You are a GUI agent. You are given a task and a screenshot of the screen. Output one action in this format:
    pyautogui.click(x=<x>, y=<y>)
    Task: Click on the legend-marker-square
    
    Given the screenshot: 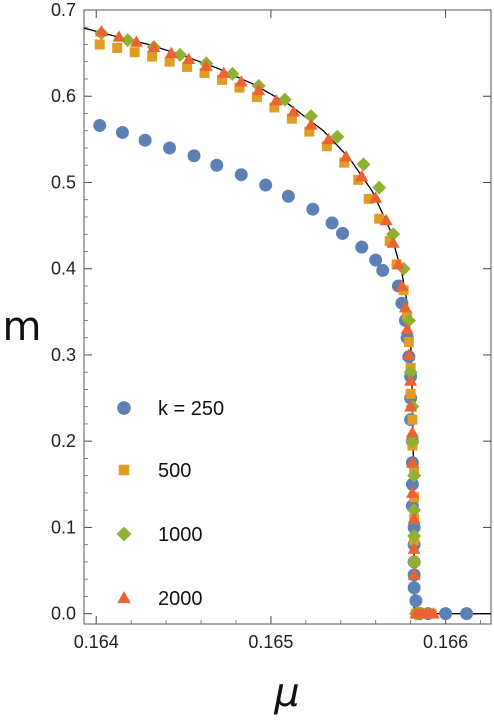 What is the action you would take?
    pyautogui.click(x=124, y=470)
    